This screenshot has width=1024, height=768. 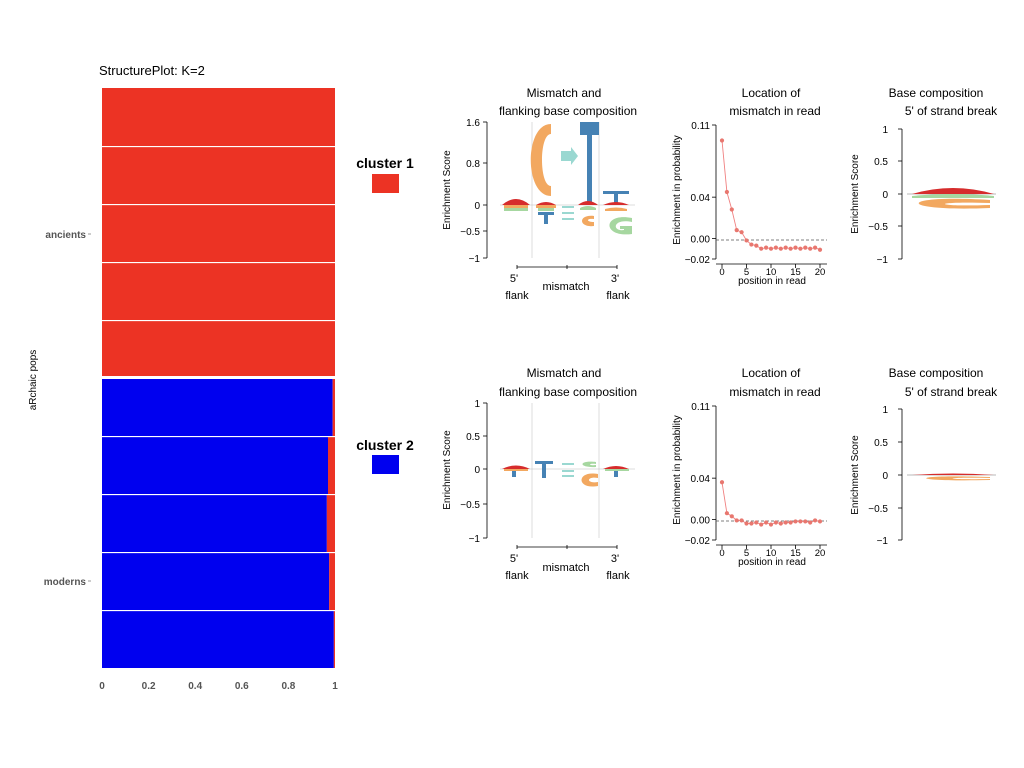 What do you see at coordinates (677, 190) in the screenshot?
I see `loc1-ylabel: Enrichment in probability` at bounding box center [677, 190].